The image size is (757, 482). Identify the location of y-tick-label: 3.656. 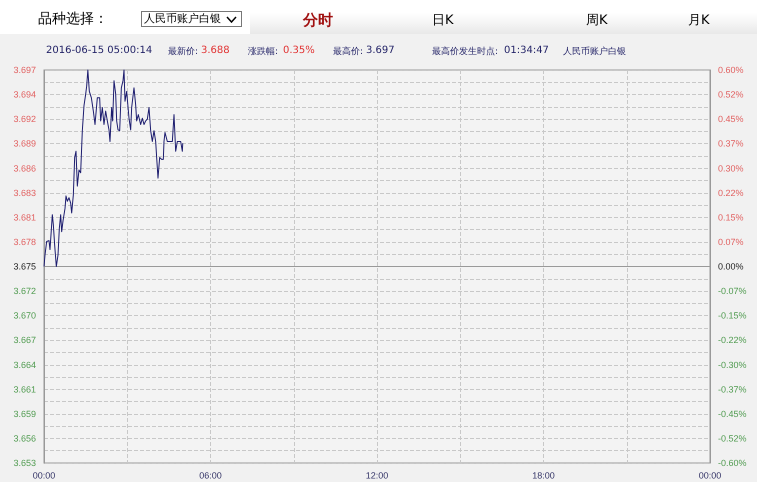
(24, 438).